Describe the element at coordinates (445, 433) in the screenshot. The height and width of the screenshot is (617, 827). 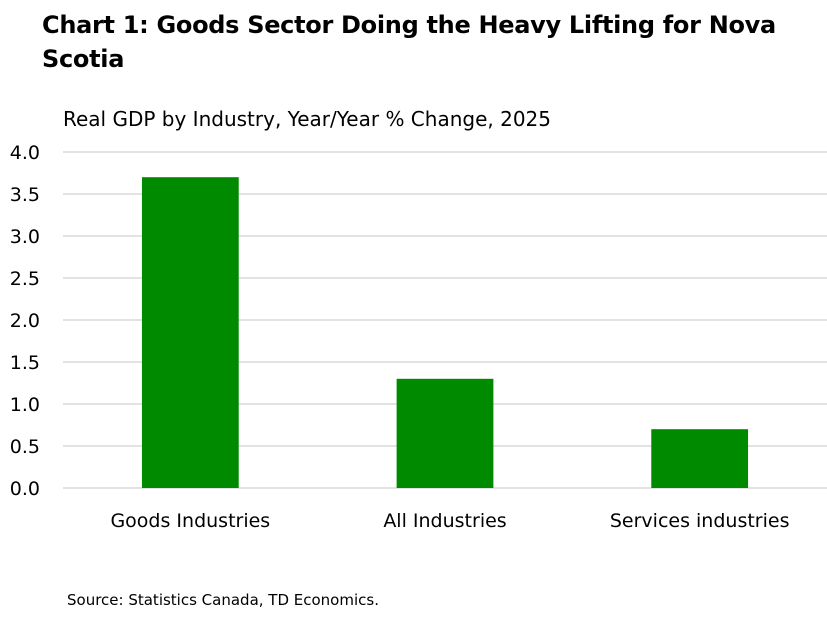
I see `bar-all-industries` at that location.